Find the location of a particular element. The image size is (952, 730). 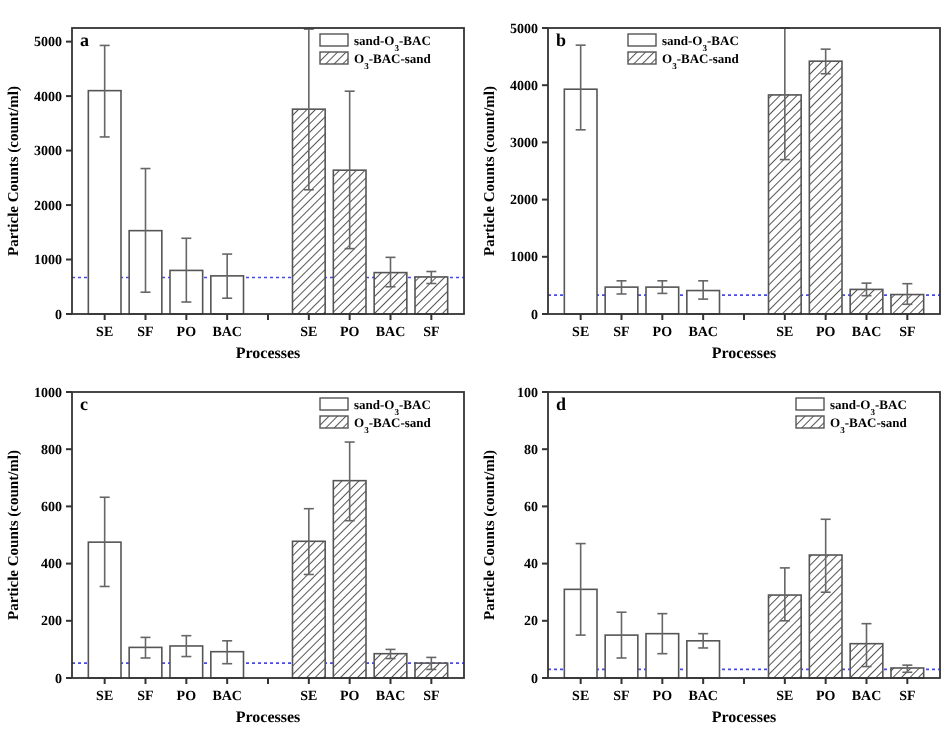

annotation: b is located at coordinates (561, 40).